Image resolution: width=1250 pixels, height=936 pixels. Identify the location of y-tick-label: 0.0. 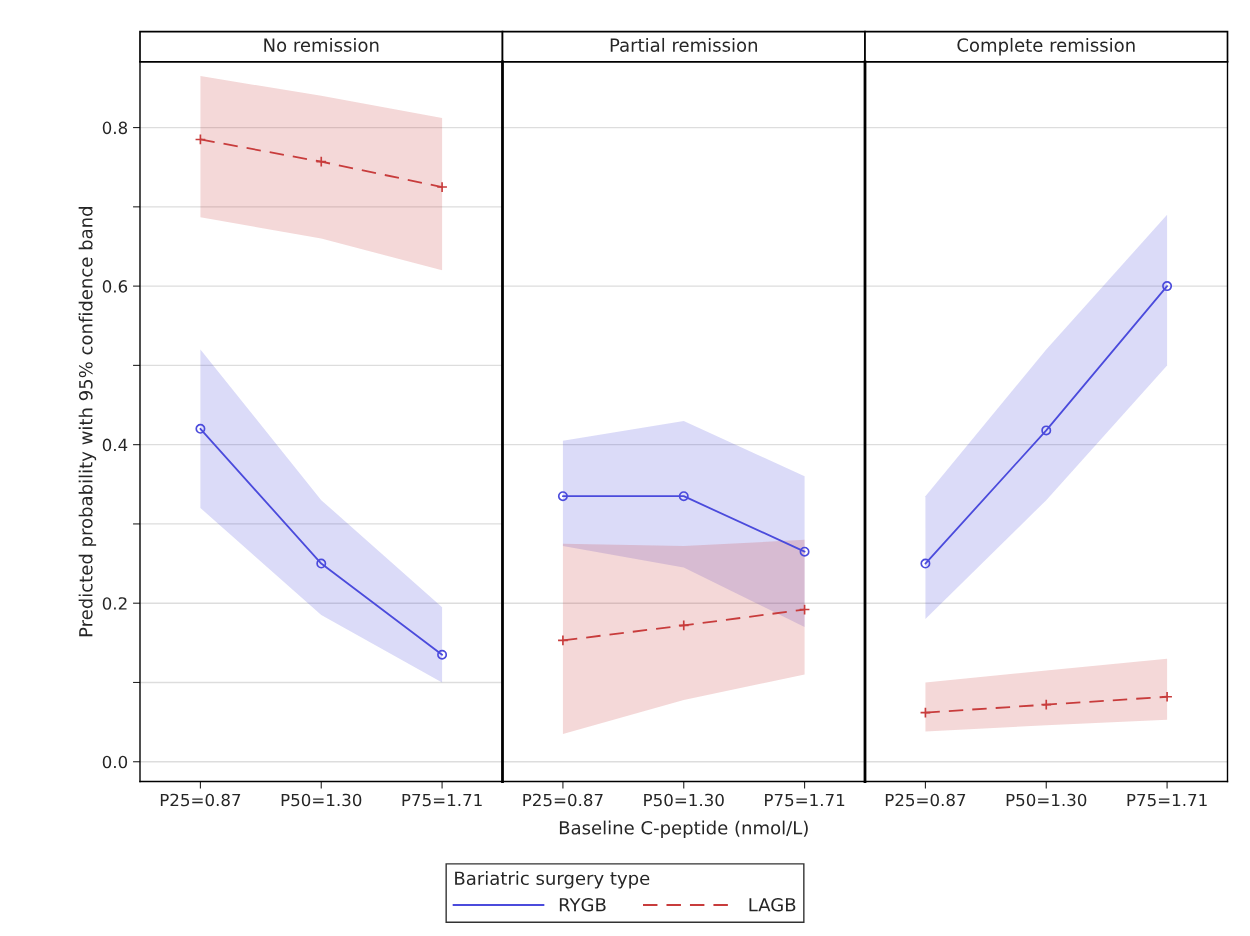
(115, 762).